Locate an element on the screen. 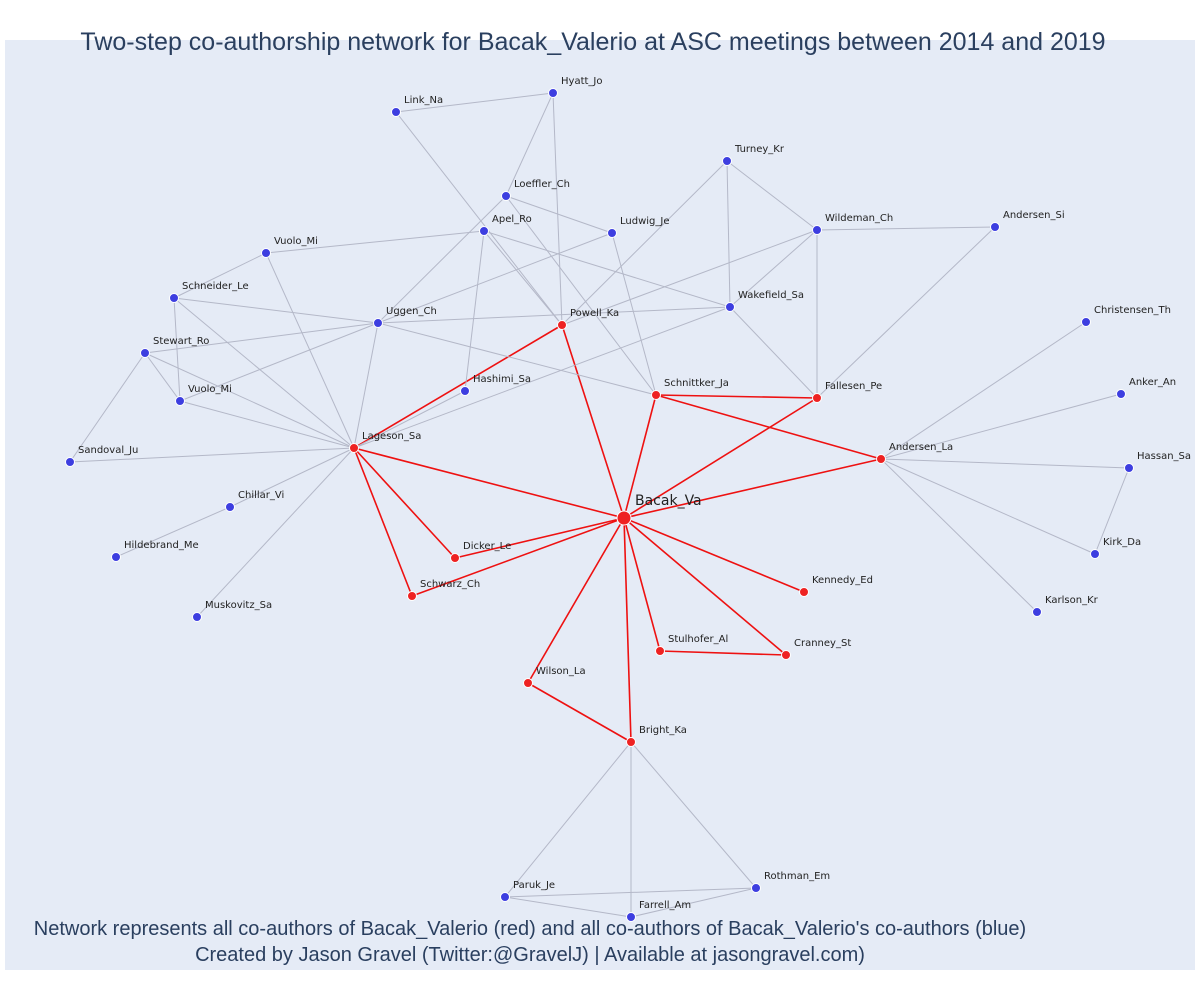 The width and height of the screenshot is (1200, 1000). node-Wakefield_Sa: Wakefield_Sa is located at coordinates (765, 301).